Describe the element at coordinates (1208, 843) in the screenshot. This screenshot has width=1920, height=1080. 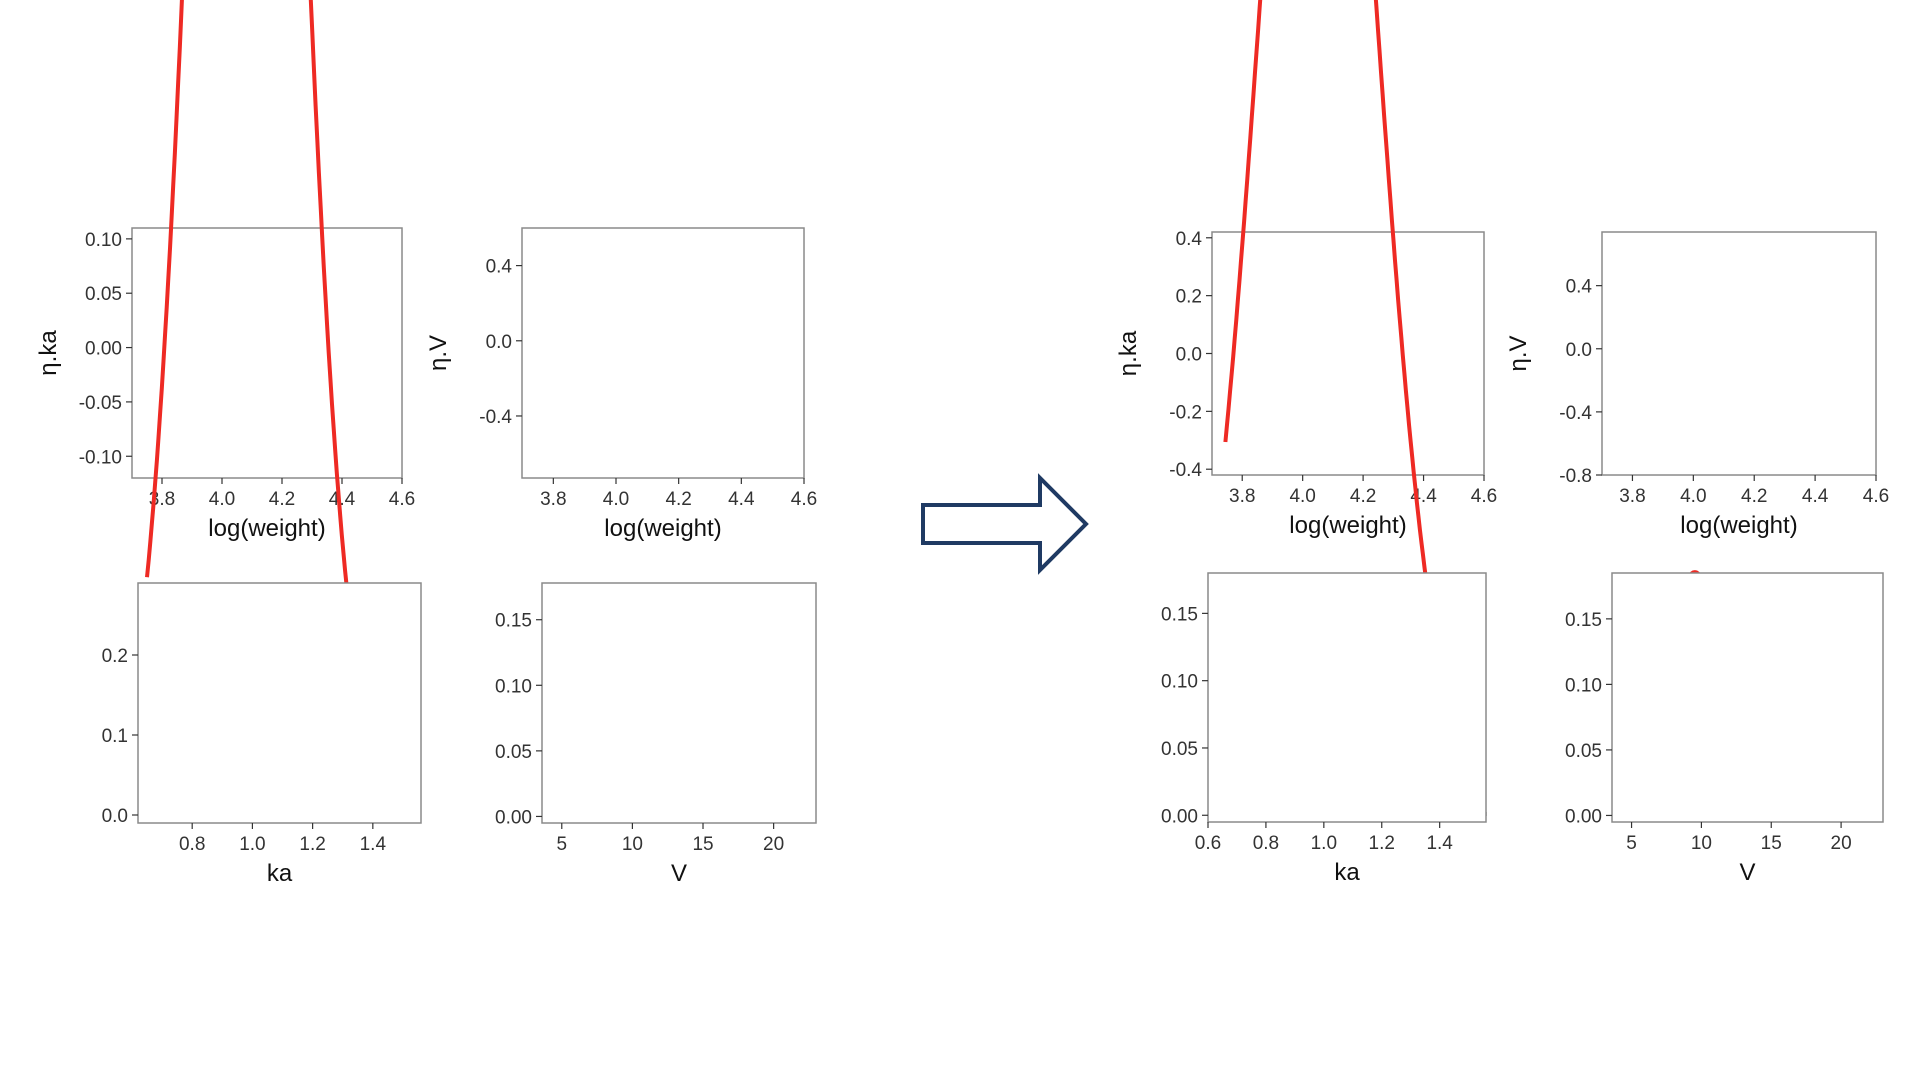
I see `x-tick-label: 0.6` at that location.